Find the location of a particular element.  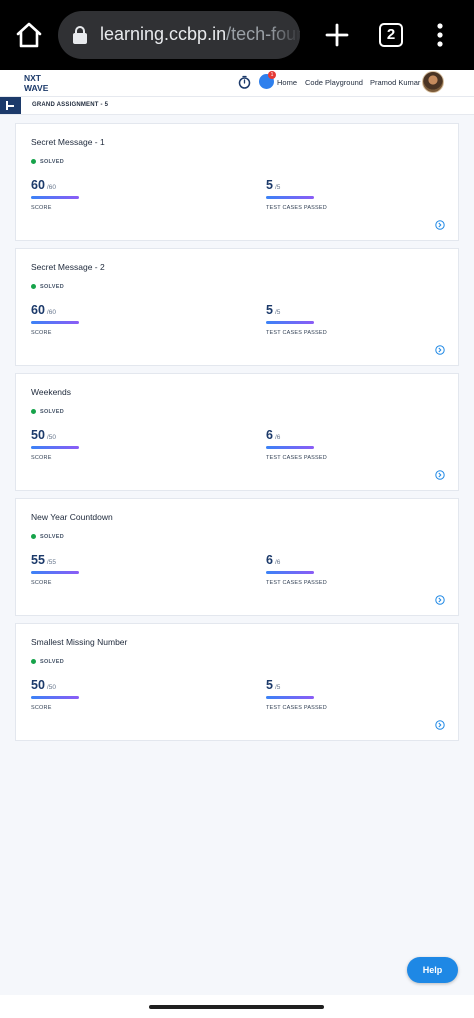

user-name: Pramod Kumar is located at coordinates (395, 82).